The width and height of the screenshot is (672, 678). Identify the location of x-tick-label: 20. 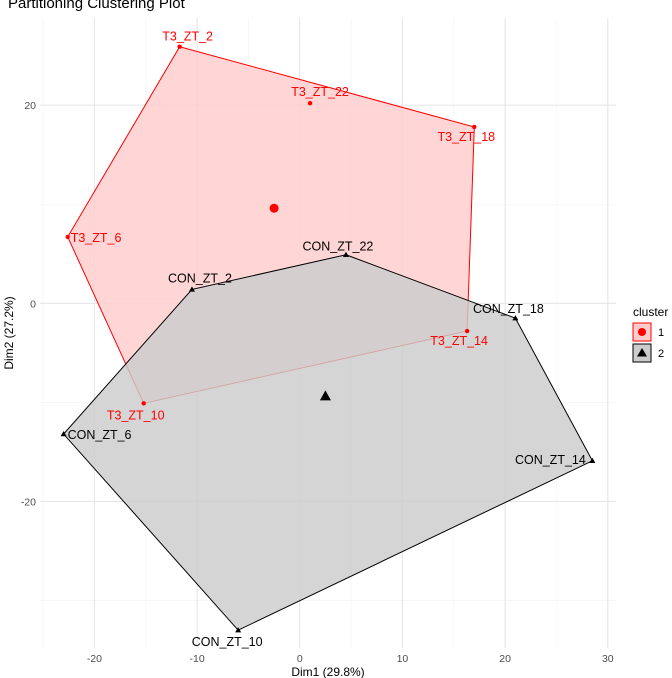
(505, 659).